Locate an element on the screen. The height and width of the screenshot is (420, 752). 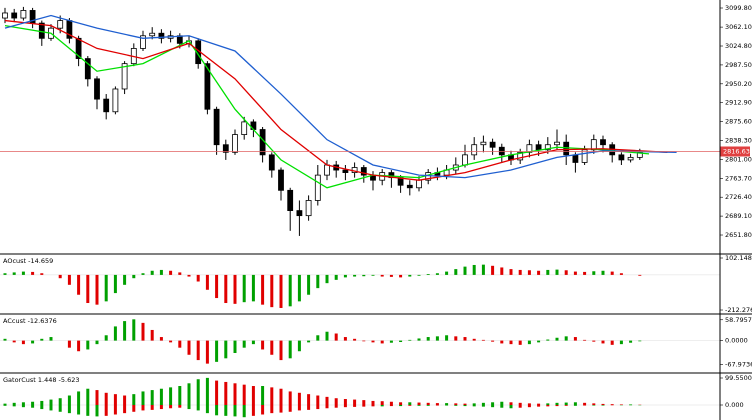
y-tick-label: 2763.70 is located at coordinates (738, 178).